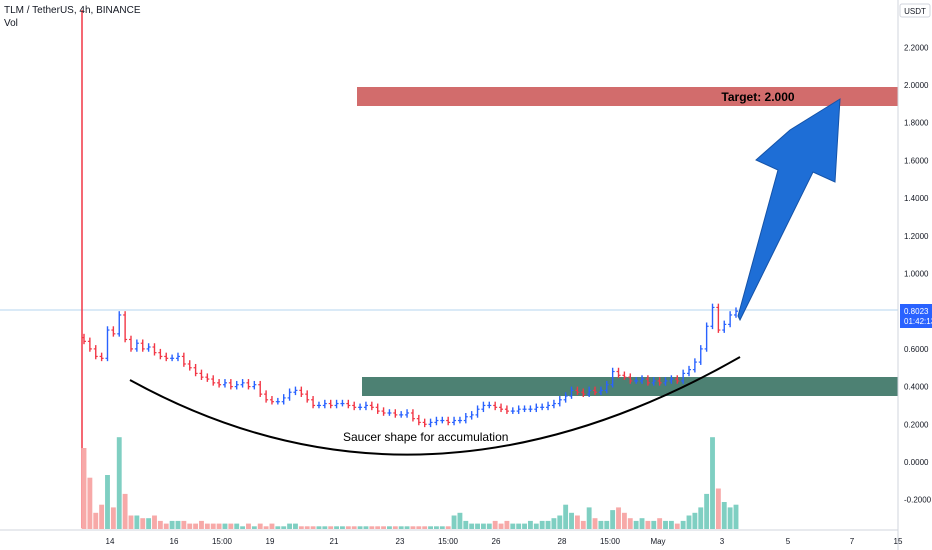 This screenshot has width=932, height=550. What do you see at coordinates (425, 437) in the screenshot?
I see `saucer-label: Saucer shape for accumulation` at bounding box center [425, 437].